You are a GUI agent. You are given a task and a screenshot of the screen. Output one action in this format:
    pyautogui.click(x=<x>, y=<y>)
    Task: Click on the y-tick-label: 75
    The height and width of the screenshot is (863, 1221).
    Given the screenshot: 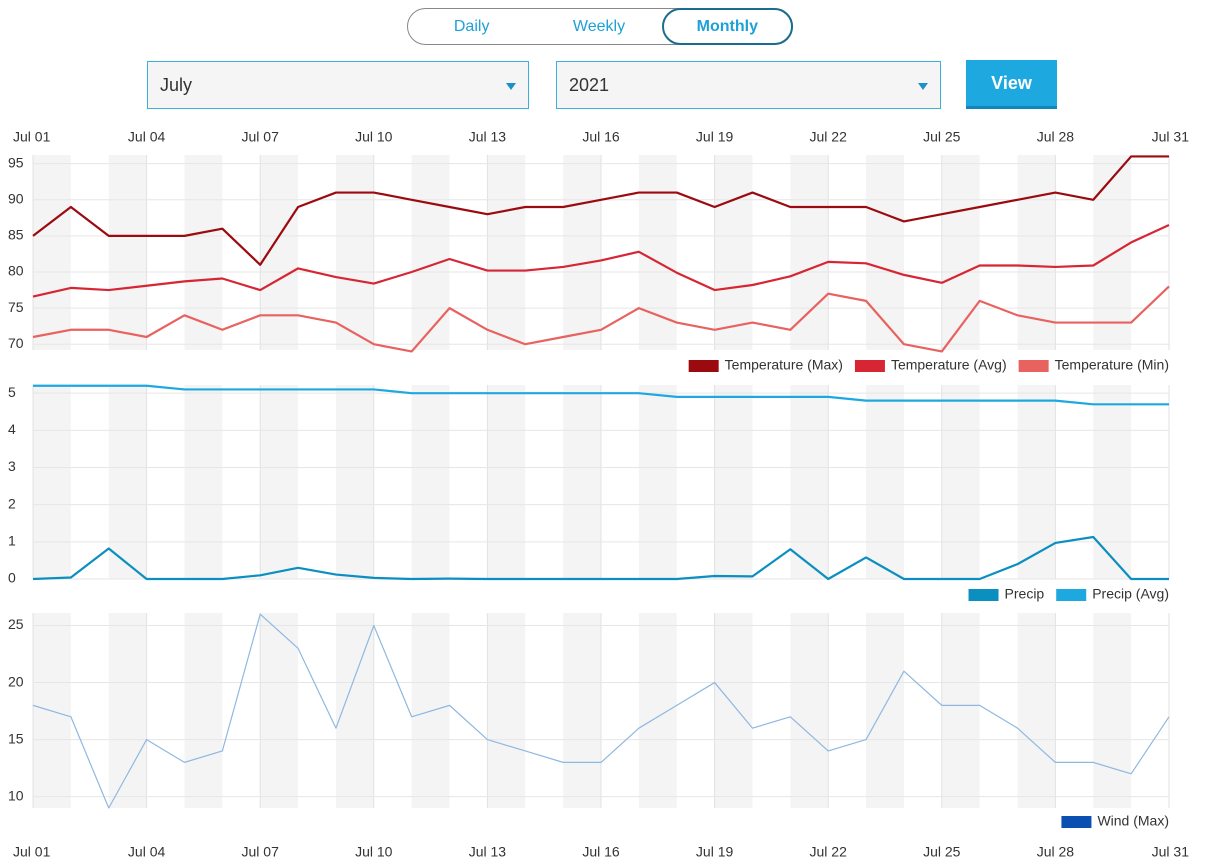 What is the action you would take?
    pyautogui.click(x=16, y=307)
    